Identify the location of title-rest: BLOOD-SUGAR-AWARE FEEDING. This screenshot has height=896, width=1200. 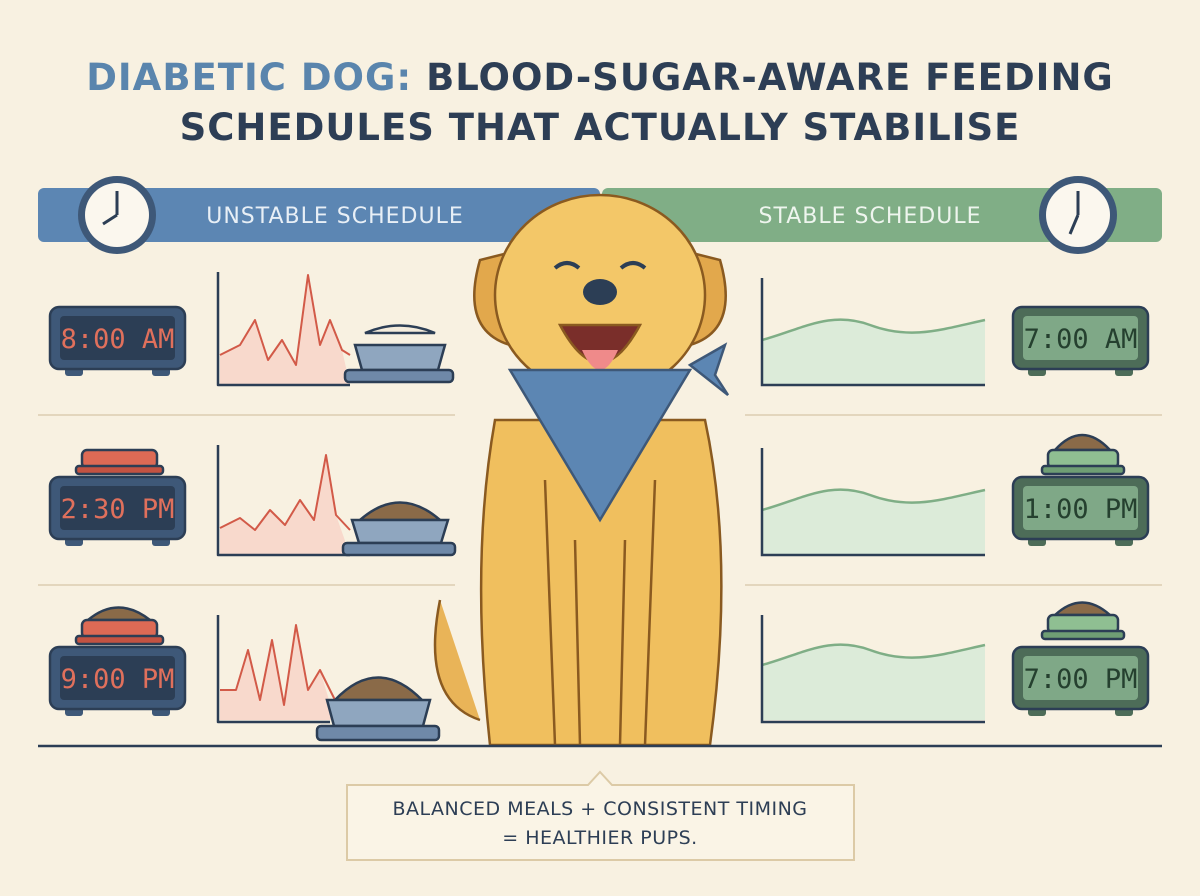
(770, 77).